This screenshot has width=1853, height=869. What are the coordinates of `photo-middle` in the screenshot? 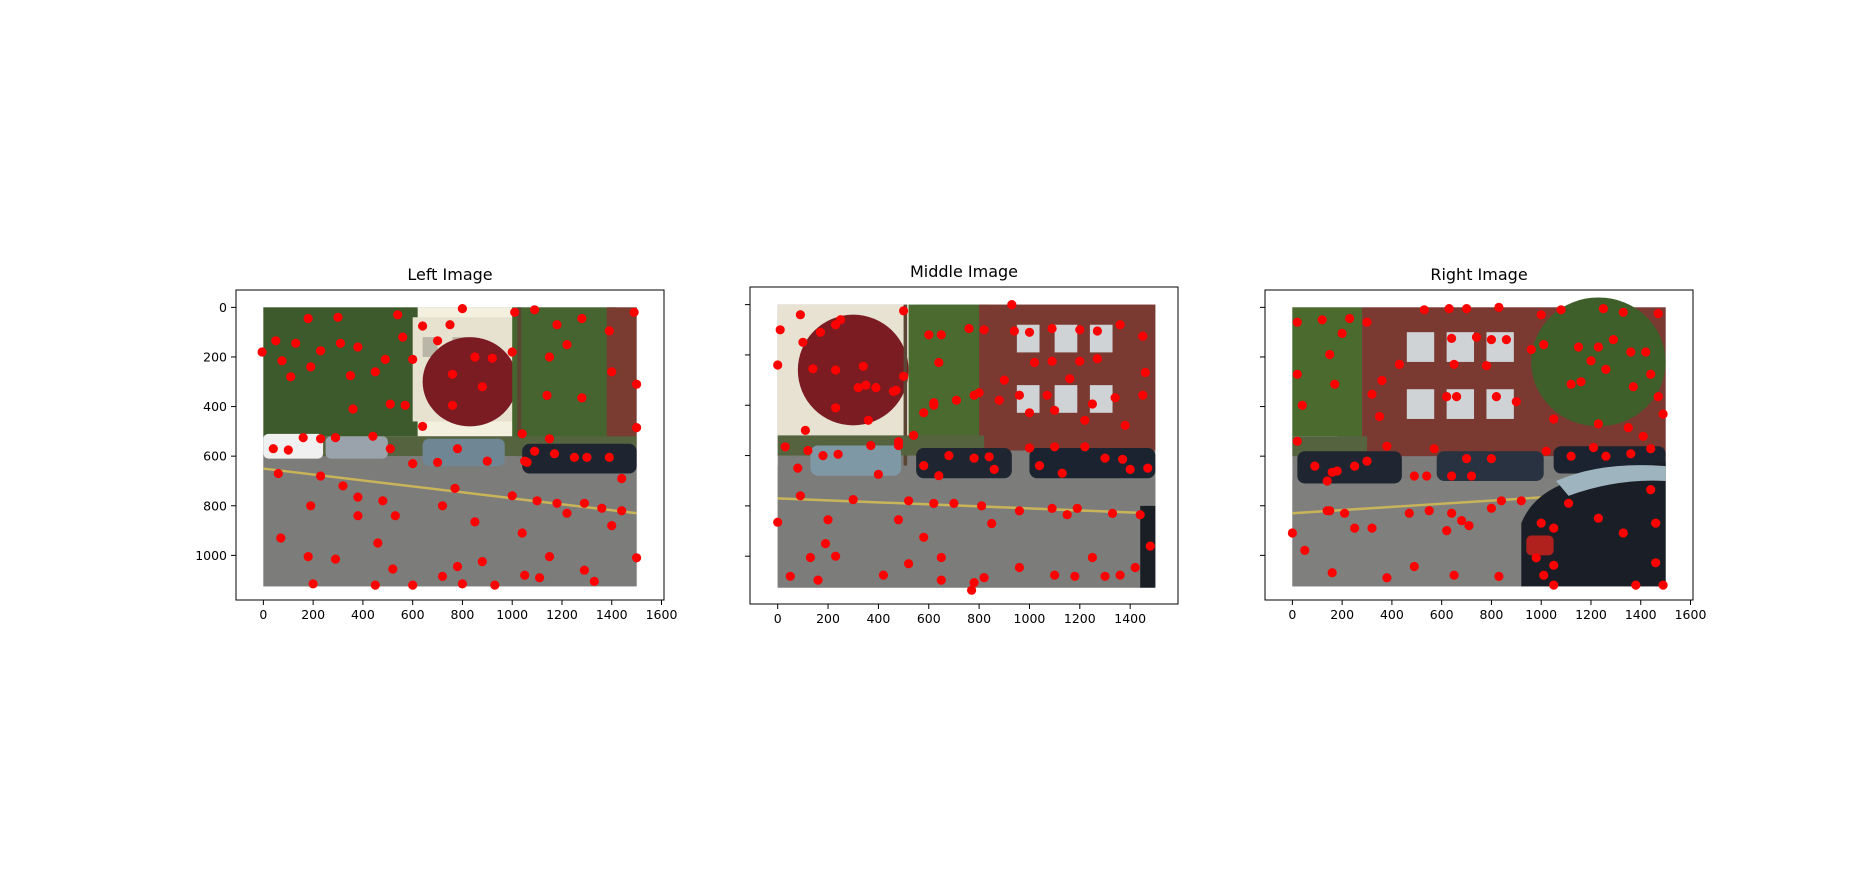 It's located at (966, 446).